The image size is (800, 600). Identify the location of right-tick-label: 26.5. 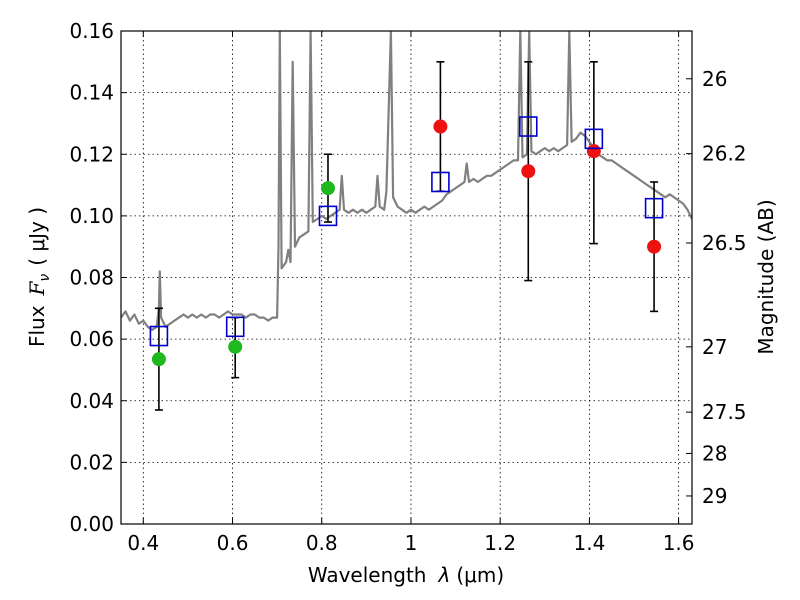
(724, 243).